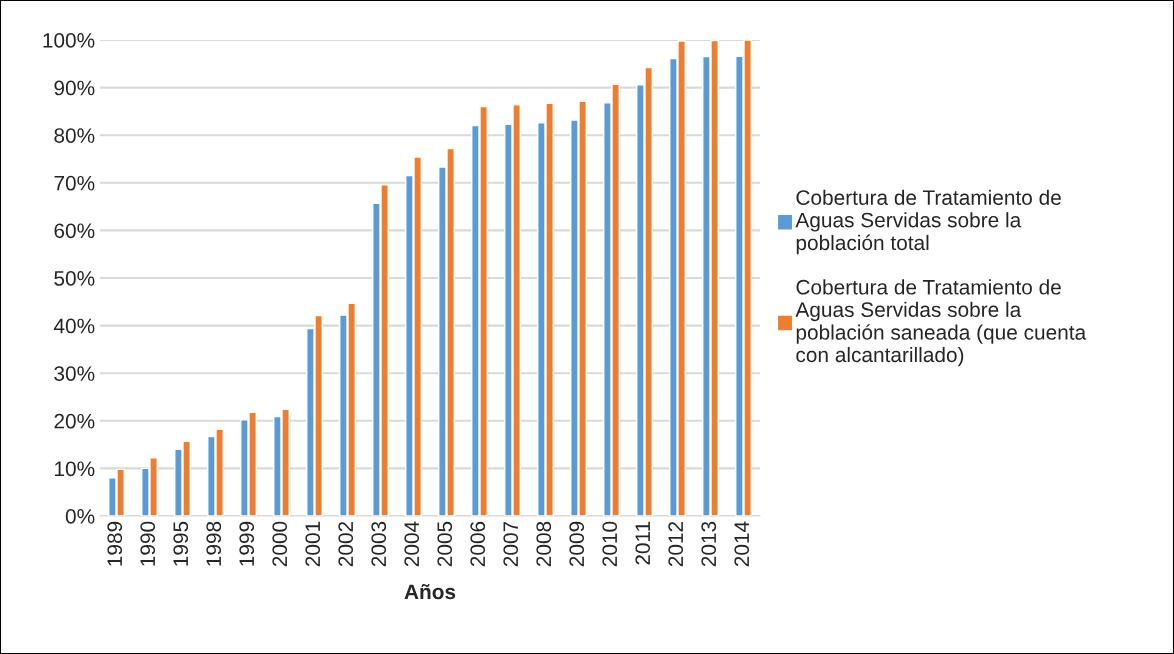  What do you see at coordinates (577, 544) in the screenshot?
I see `x-tick-label: 2009` at bounding box center [577, 544].